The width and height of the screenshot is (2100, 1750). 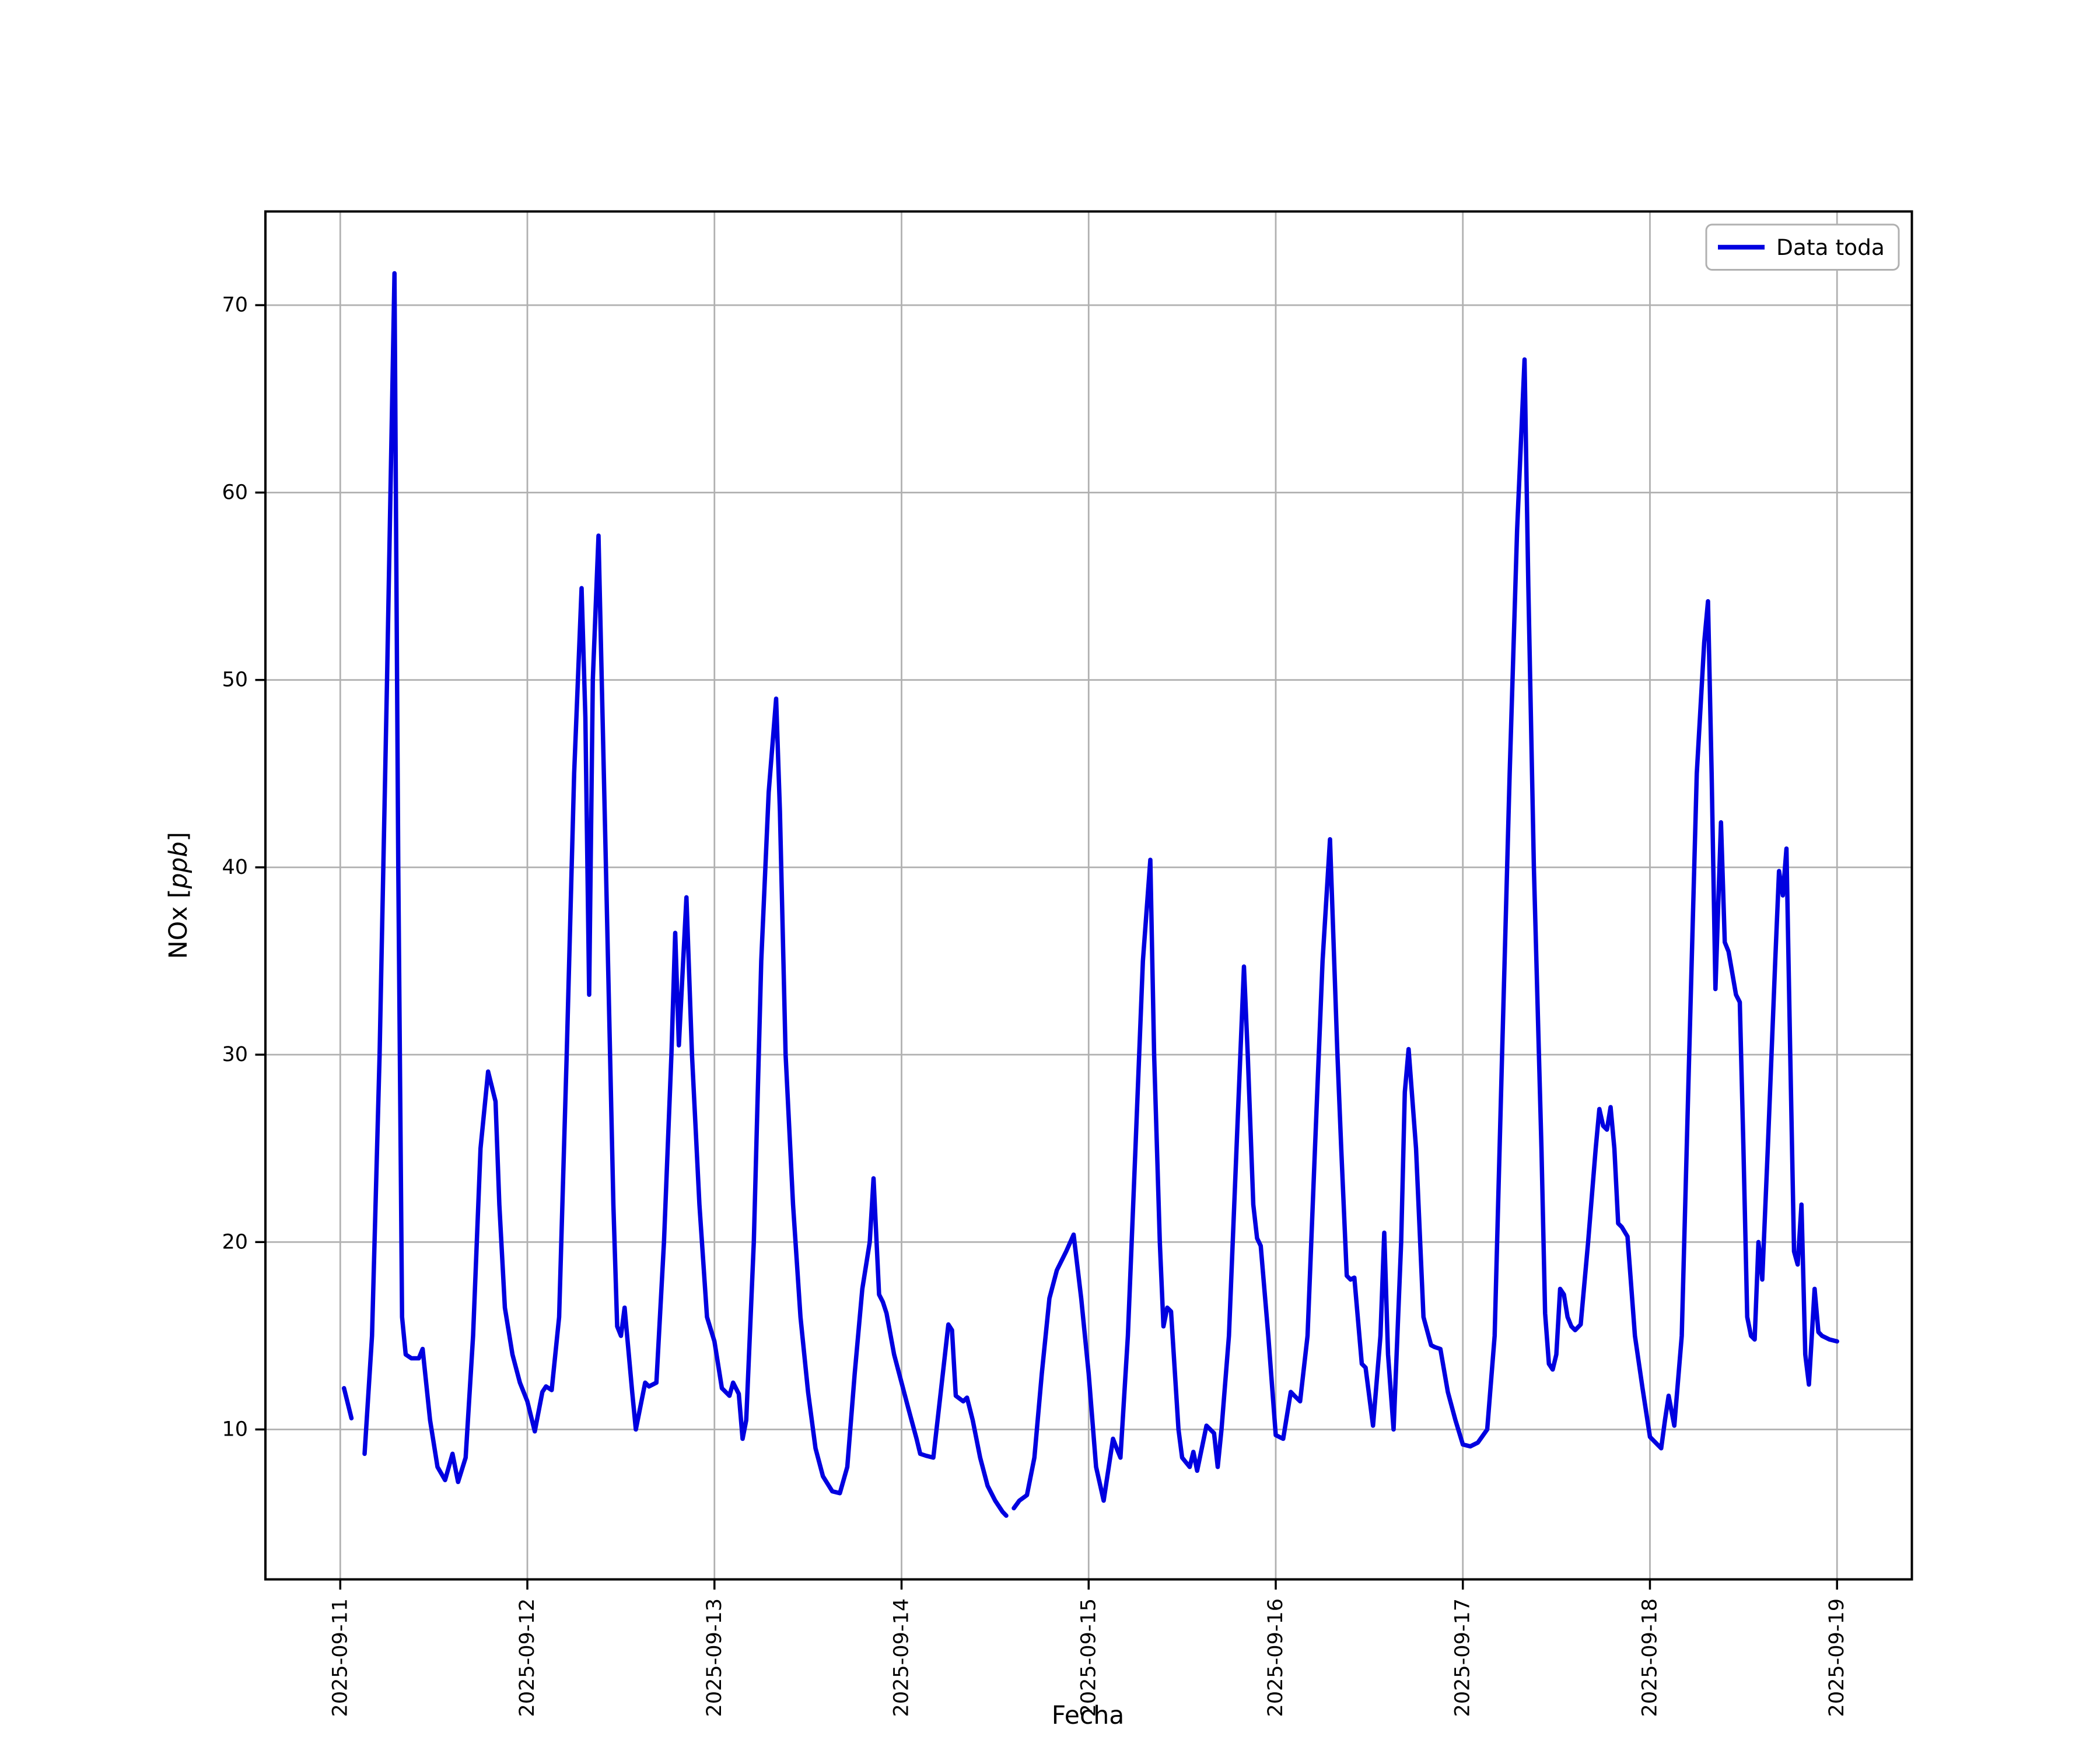 I want to click on y-tick-label: 70, so click(x=235, y=305).